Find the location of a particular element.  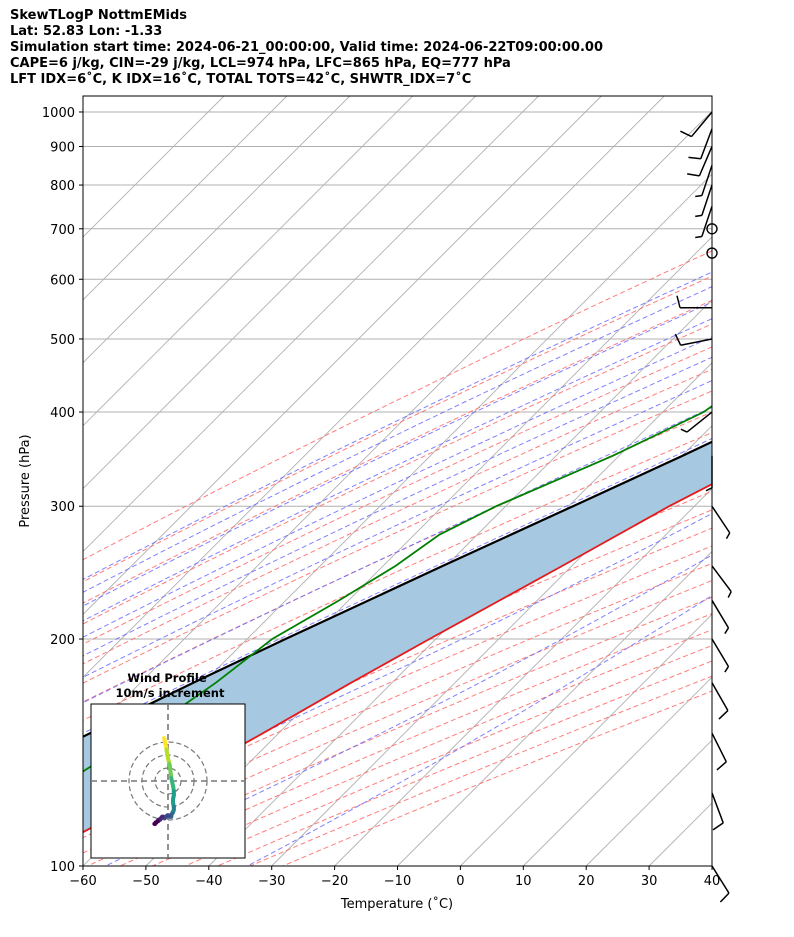

x-tick-label: 0 is located at coordinates (460, 881).